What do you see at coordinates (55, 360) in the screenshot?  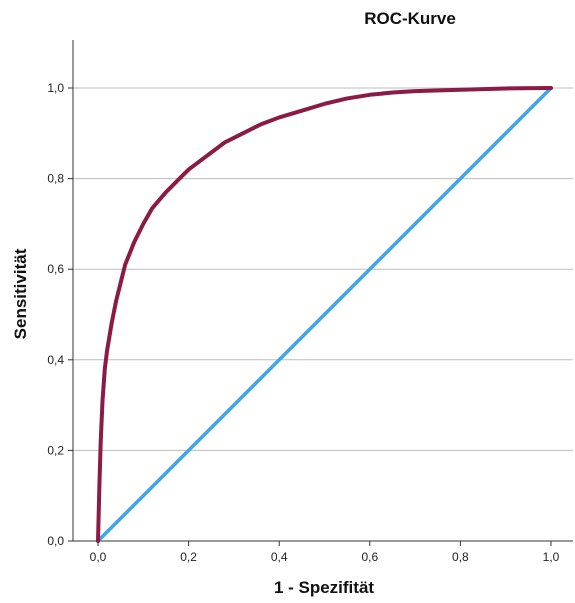 I see `y-tick-label: 0,4` at bounding box center [55, 360].